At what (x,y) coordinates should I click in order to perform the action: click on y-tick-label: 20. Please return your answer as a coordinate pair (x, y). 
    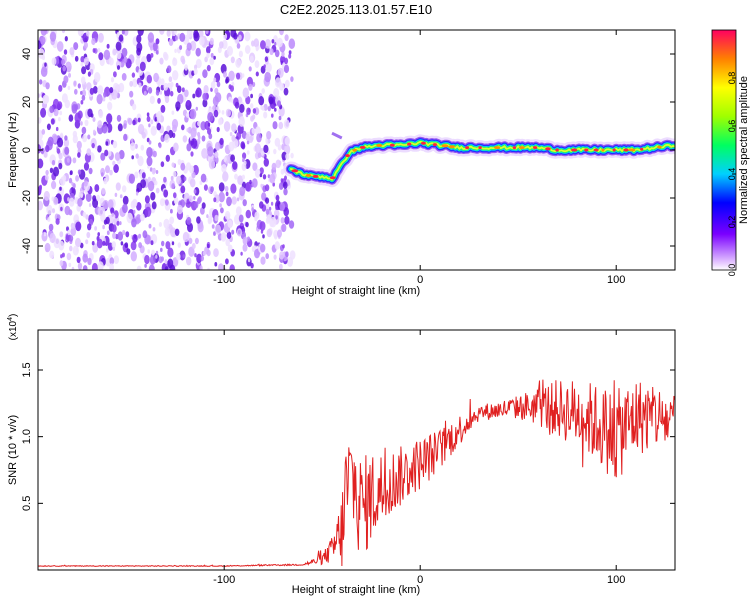
    Looking at the image, I should click on (27, 102).